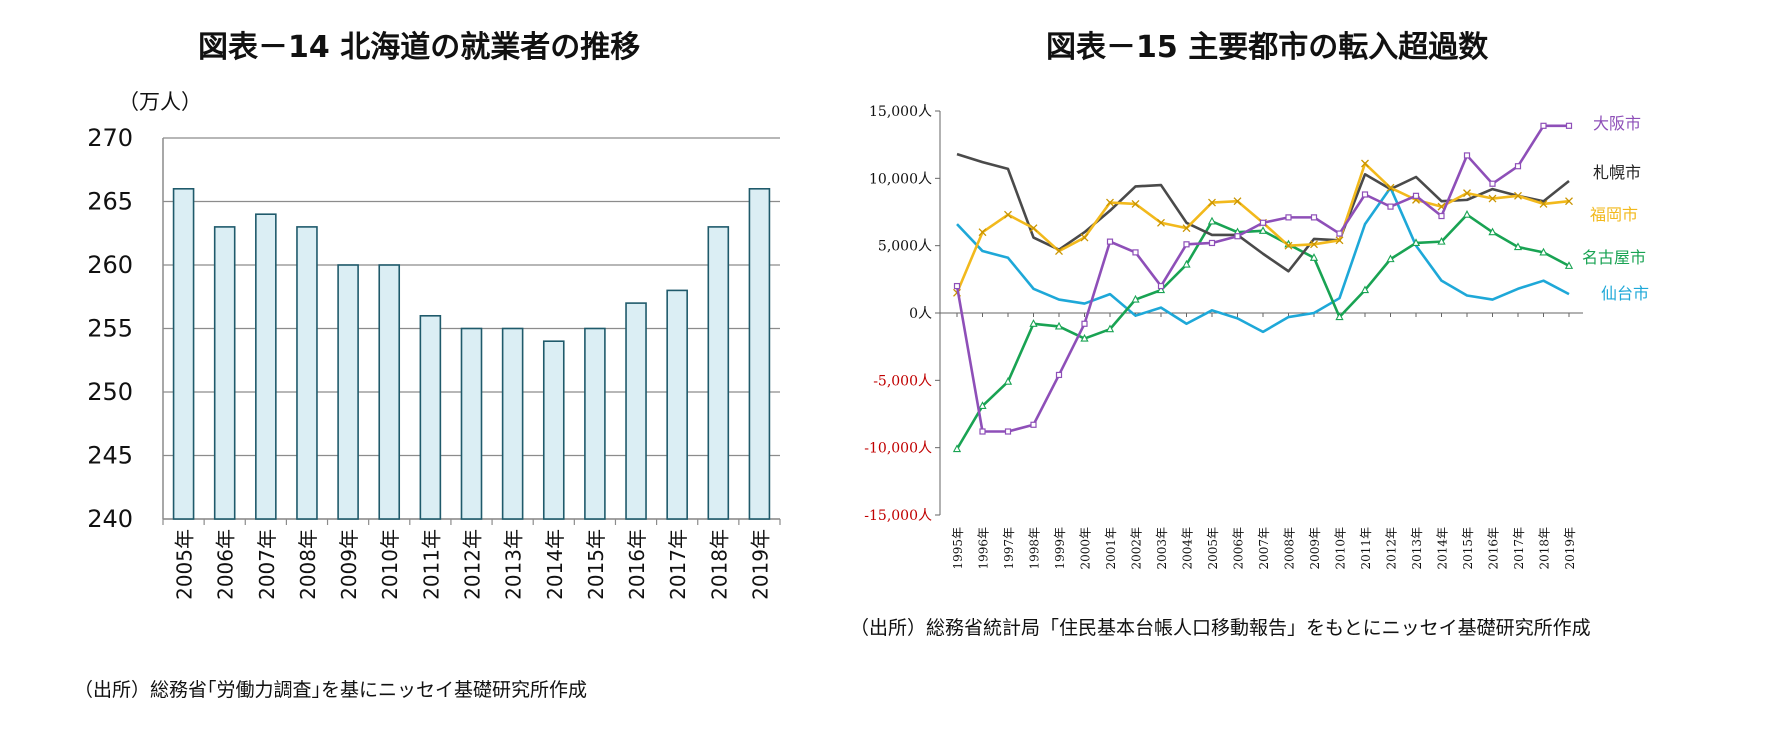 This screenshot has height=734, width=1777. I want to click on x-tick-label: 2007年, so click(1264, 548).